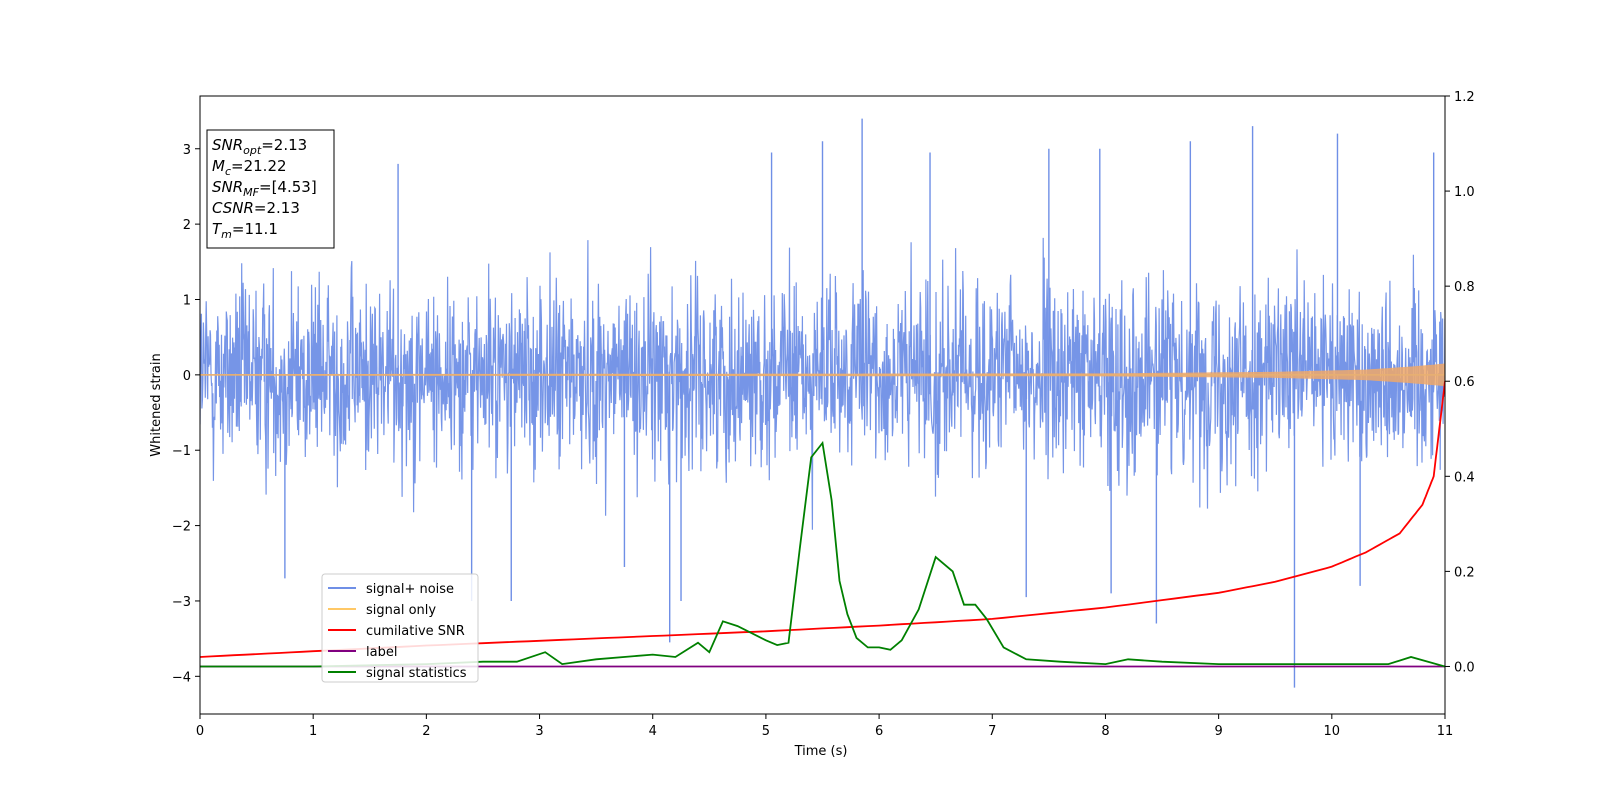 The width and height of the screenshot is (1600, 800). What do you see at coordinates (256, 208) in the screenshot?
I see `info-box-line: CSNR=2.13` at bounding box center [256, 208].